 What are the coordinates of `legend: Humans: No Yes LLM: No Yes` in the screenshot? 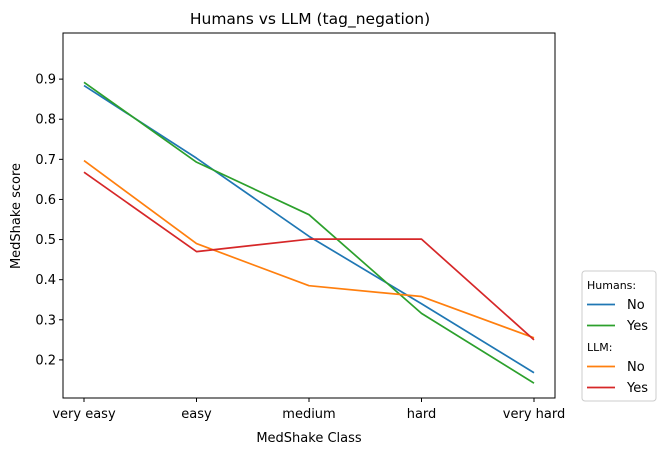 It's located at (619, 336).